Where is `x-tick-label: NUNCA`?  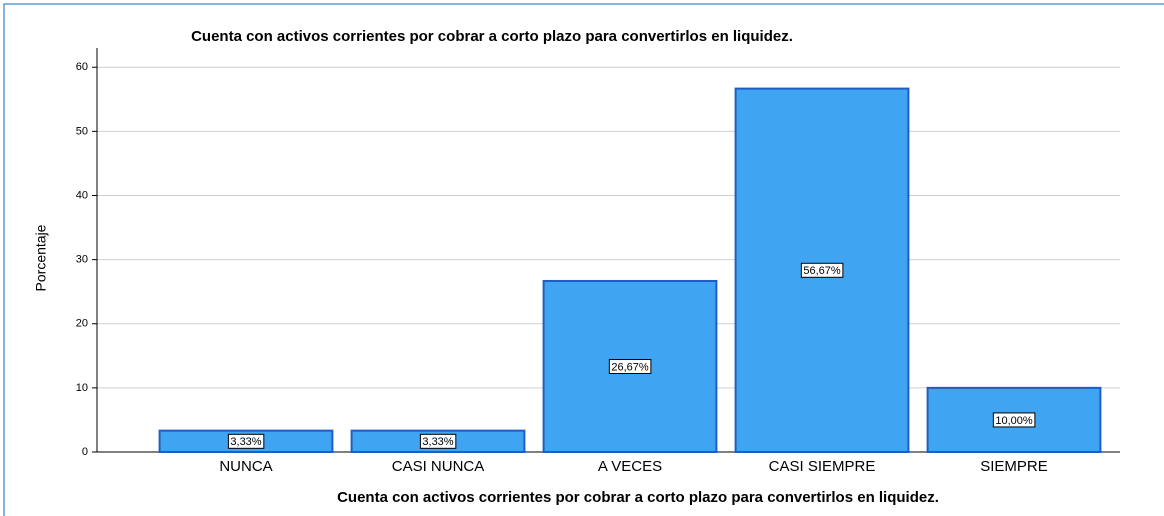 x-tick-label: NUNCA is located at coordinates (245, 466).